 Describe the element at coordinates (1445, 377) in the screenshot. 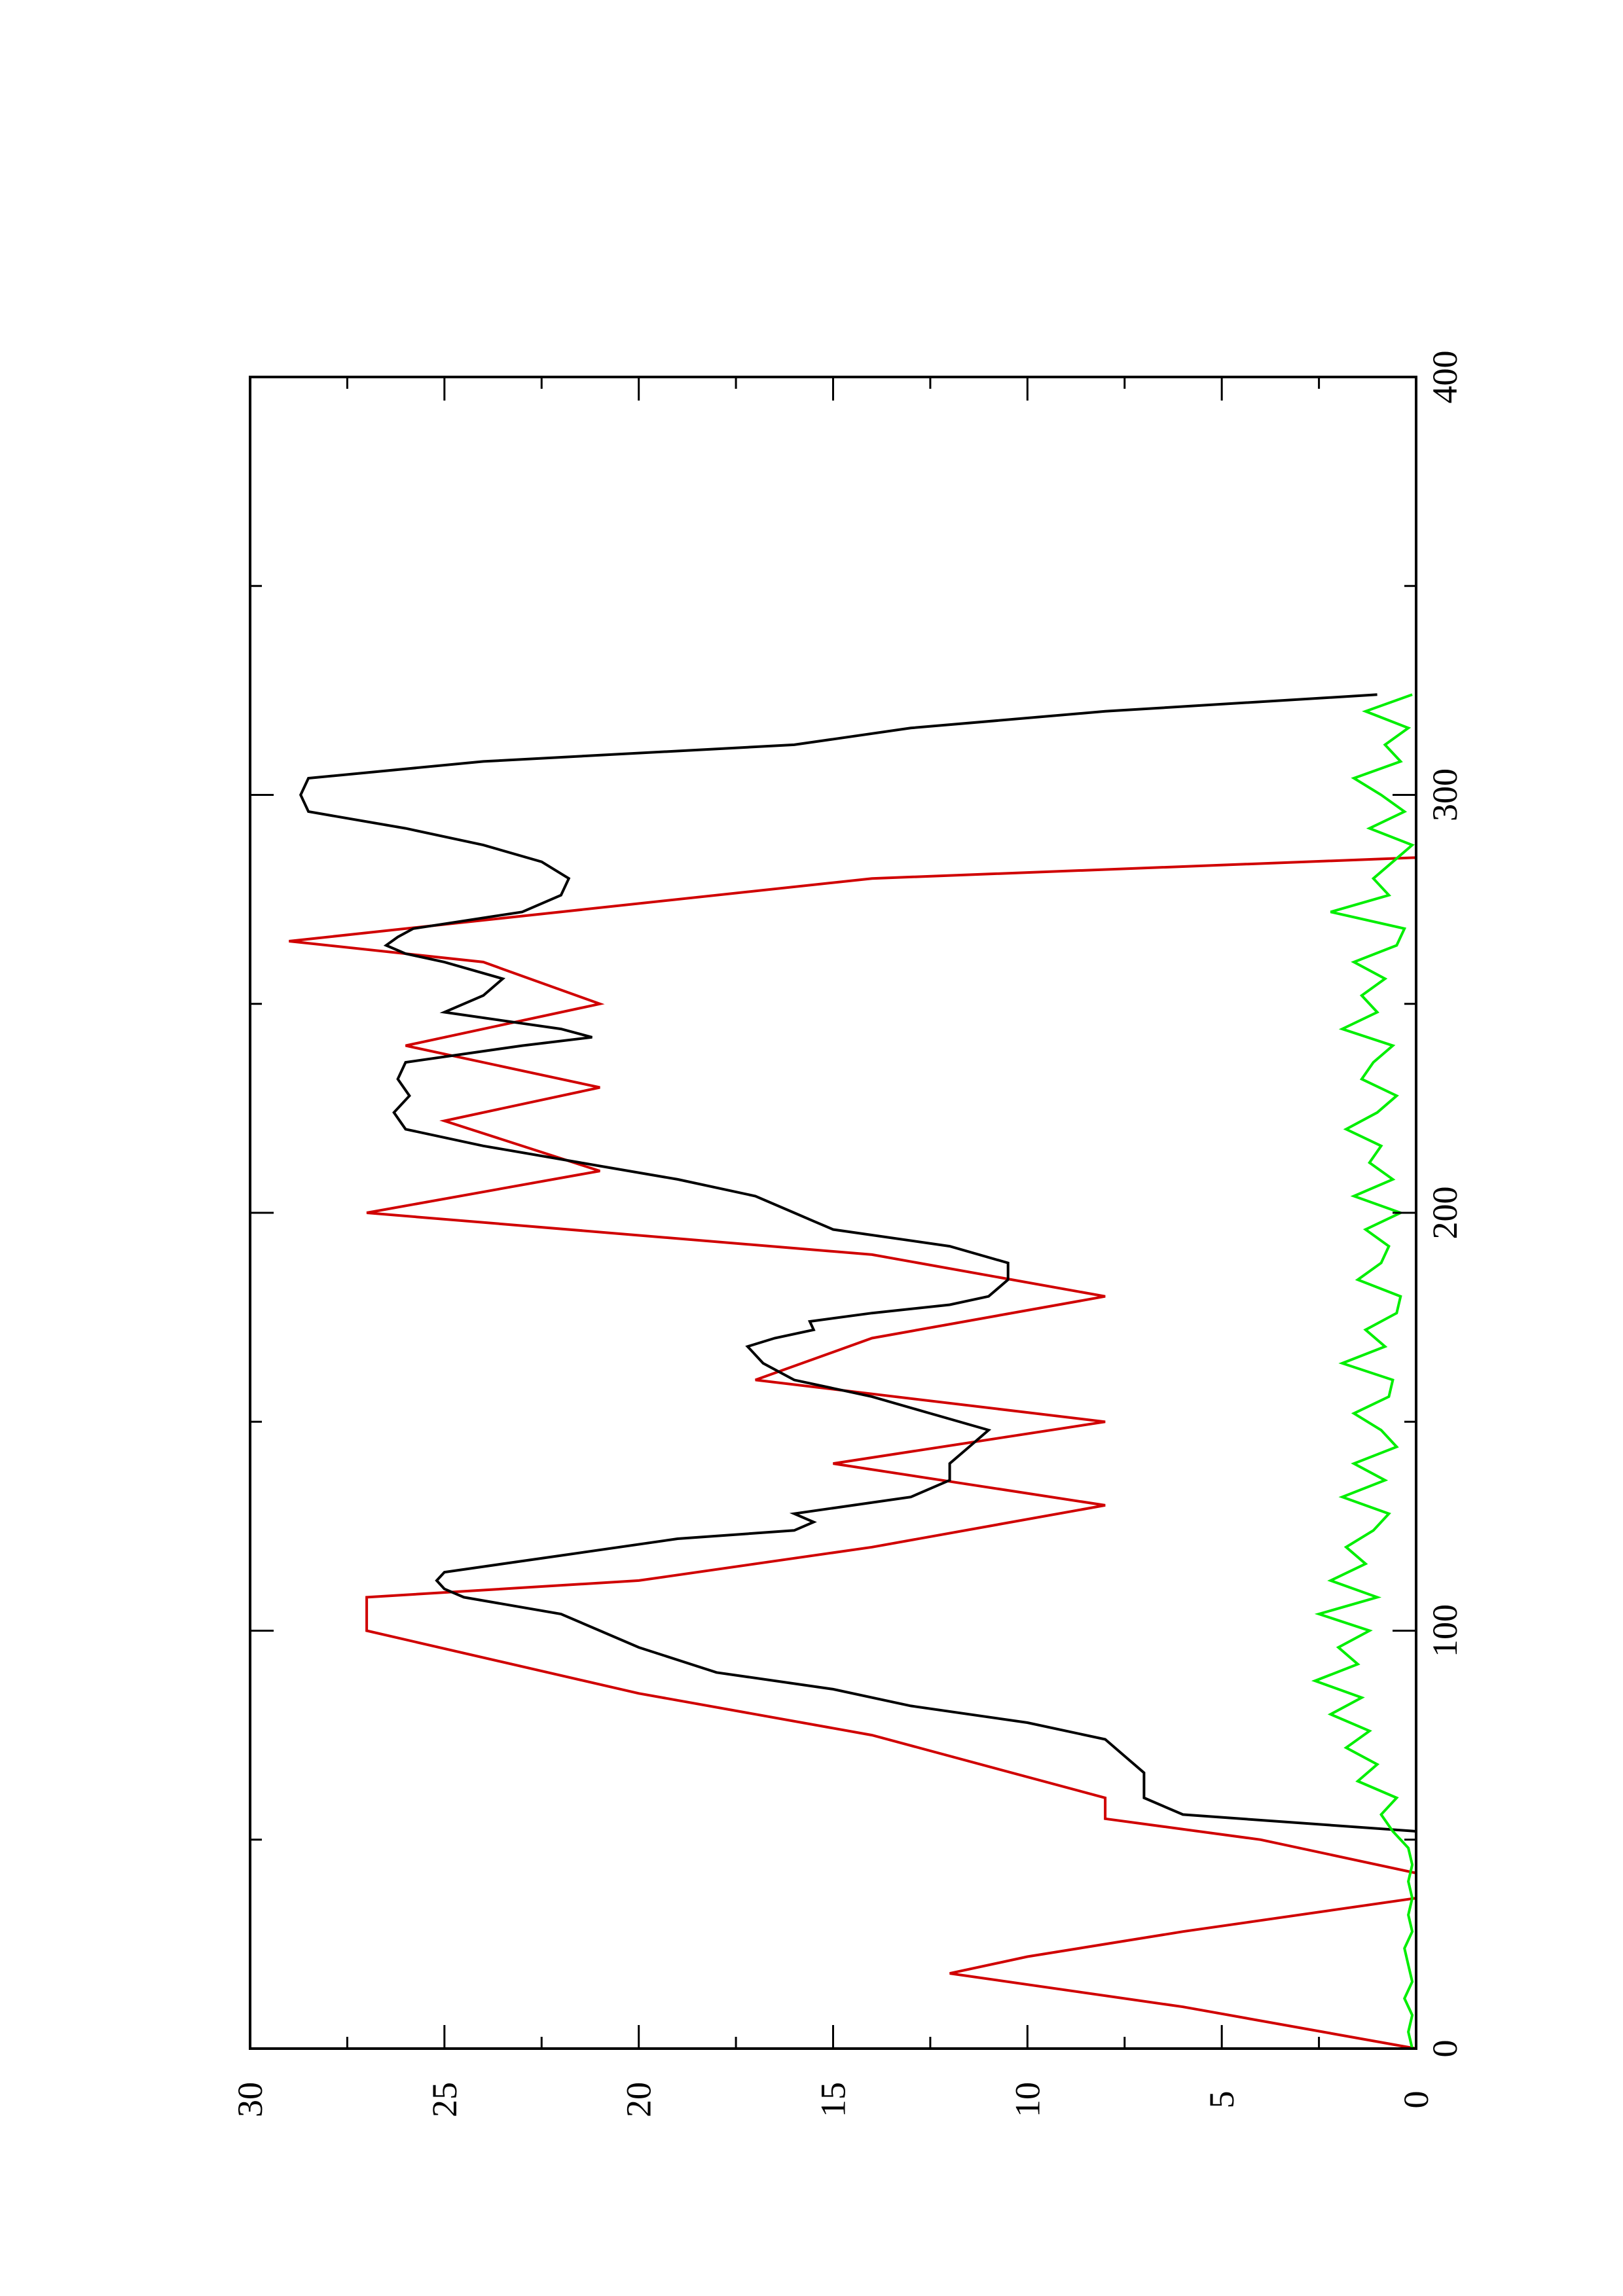

I see `x-tick-label: 400` at that location.